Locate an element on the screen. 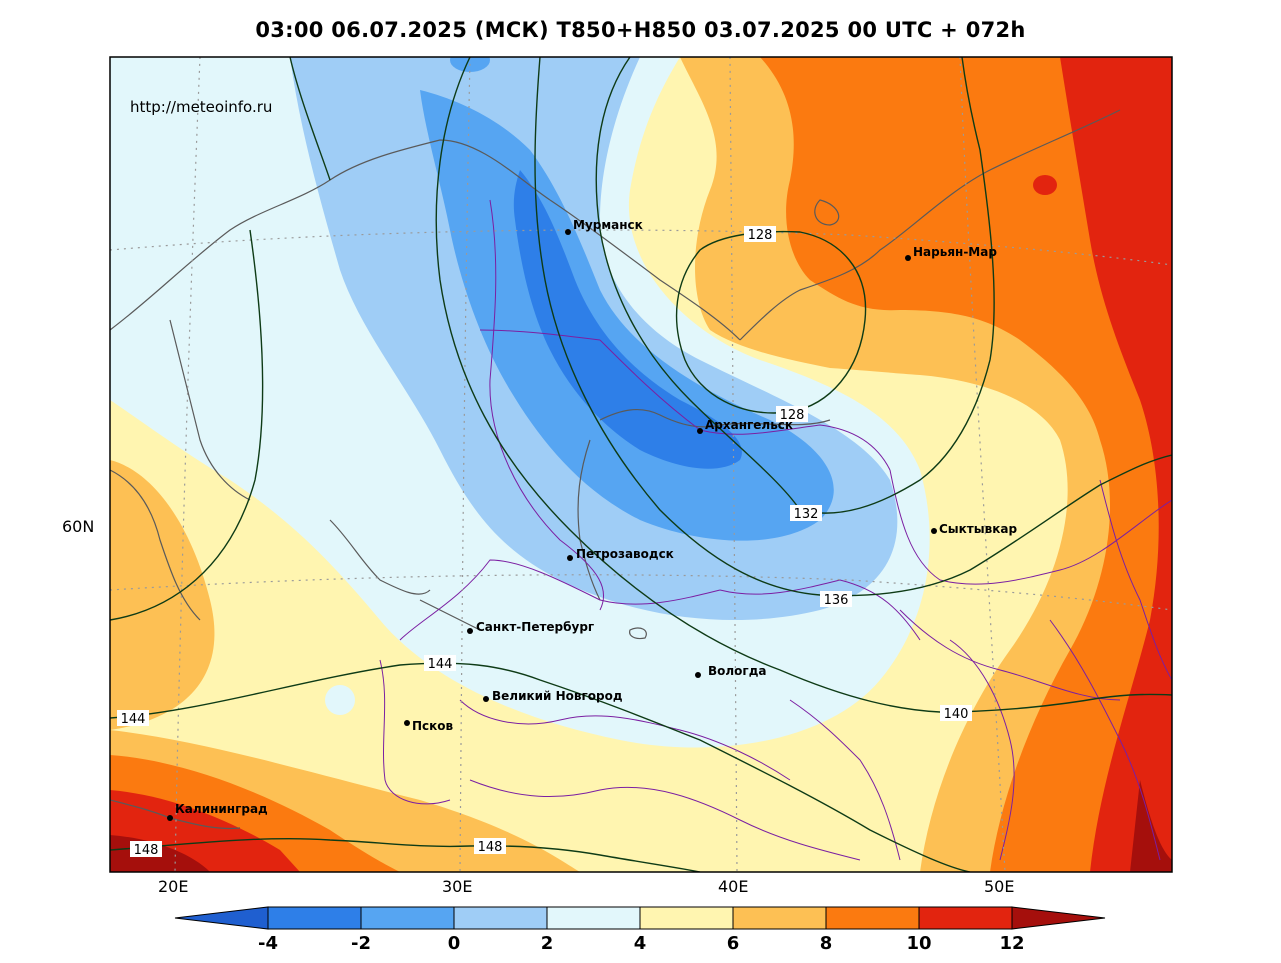  colorbar-max-arrow is located at coordinates (1058, 918).